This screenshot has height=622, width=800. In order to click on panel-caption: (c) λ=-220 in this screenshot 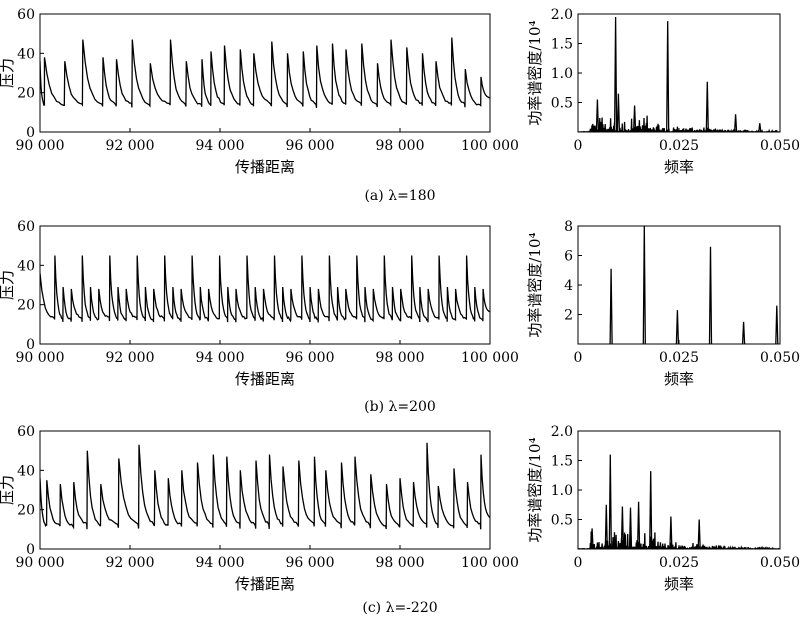, I will do `click(399, 608)`.